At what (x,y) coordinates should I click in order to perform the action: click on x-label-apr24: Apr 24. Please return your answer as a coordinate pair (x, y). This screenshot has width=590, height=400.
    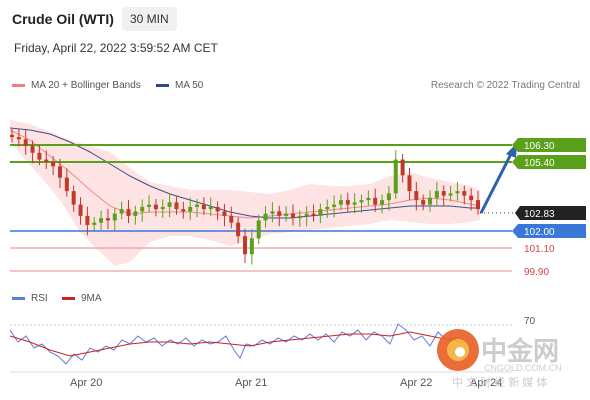
    Looking at the image, I should click on (486, 383).